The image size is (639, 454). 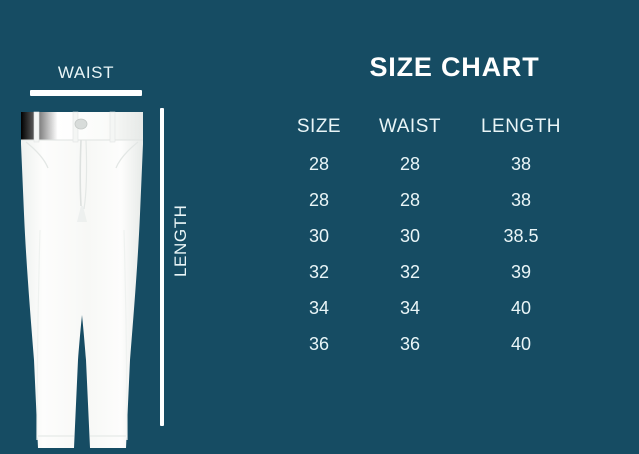 I want to click on cell-length: 38.5, so click(x=521, y=235).